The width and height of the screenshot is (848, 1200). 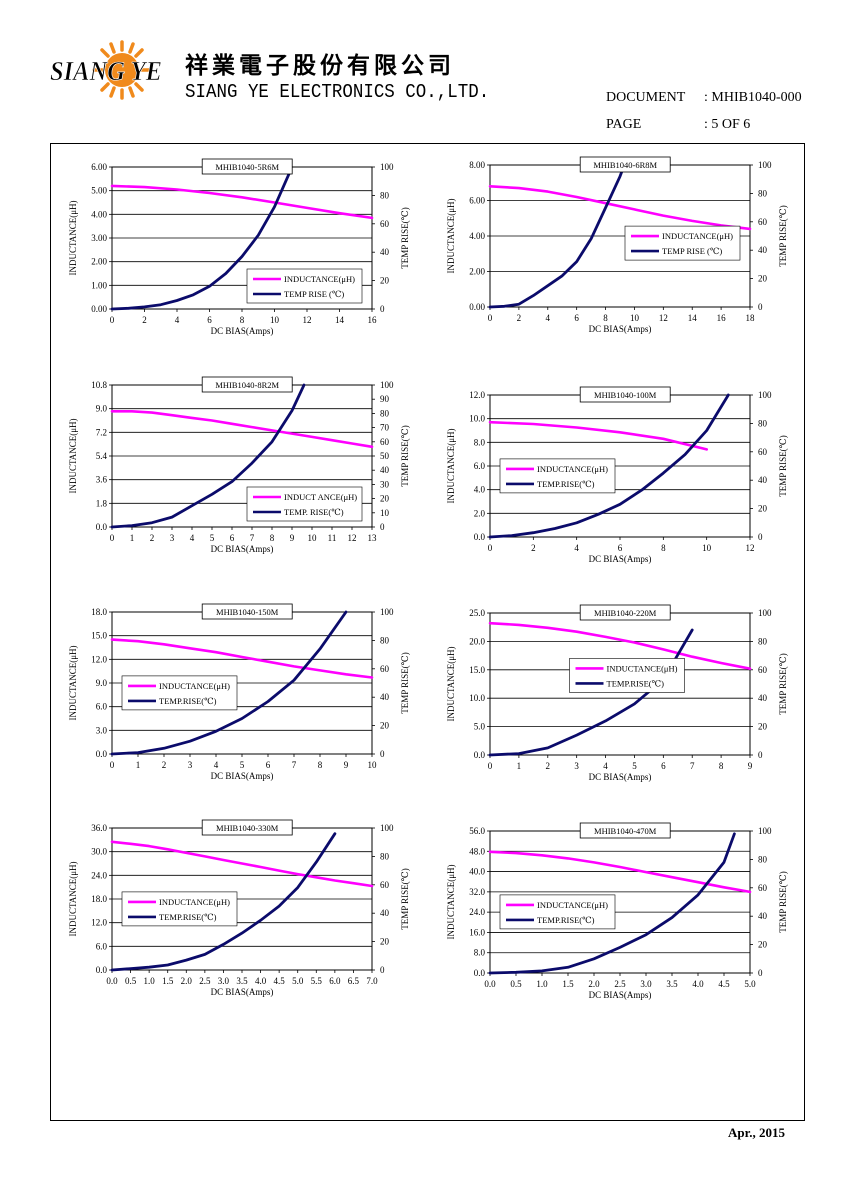 What do you see at coordinates (205, 981) in the screenshot?
I see `x-tick-label: 2.5` at bounding box center [205, 981].